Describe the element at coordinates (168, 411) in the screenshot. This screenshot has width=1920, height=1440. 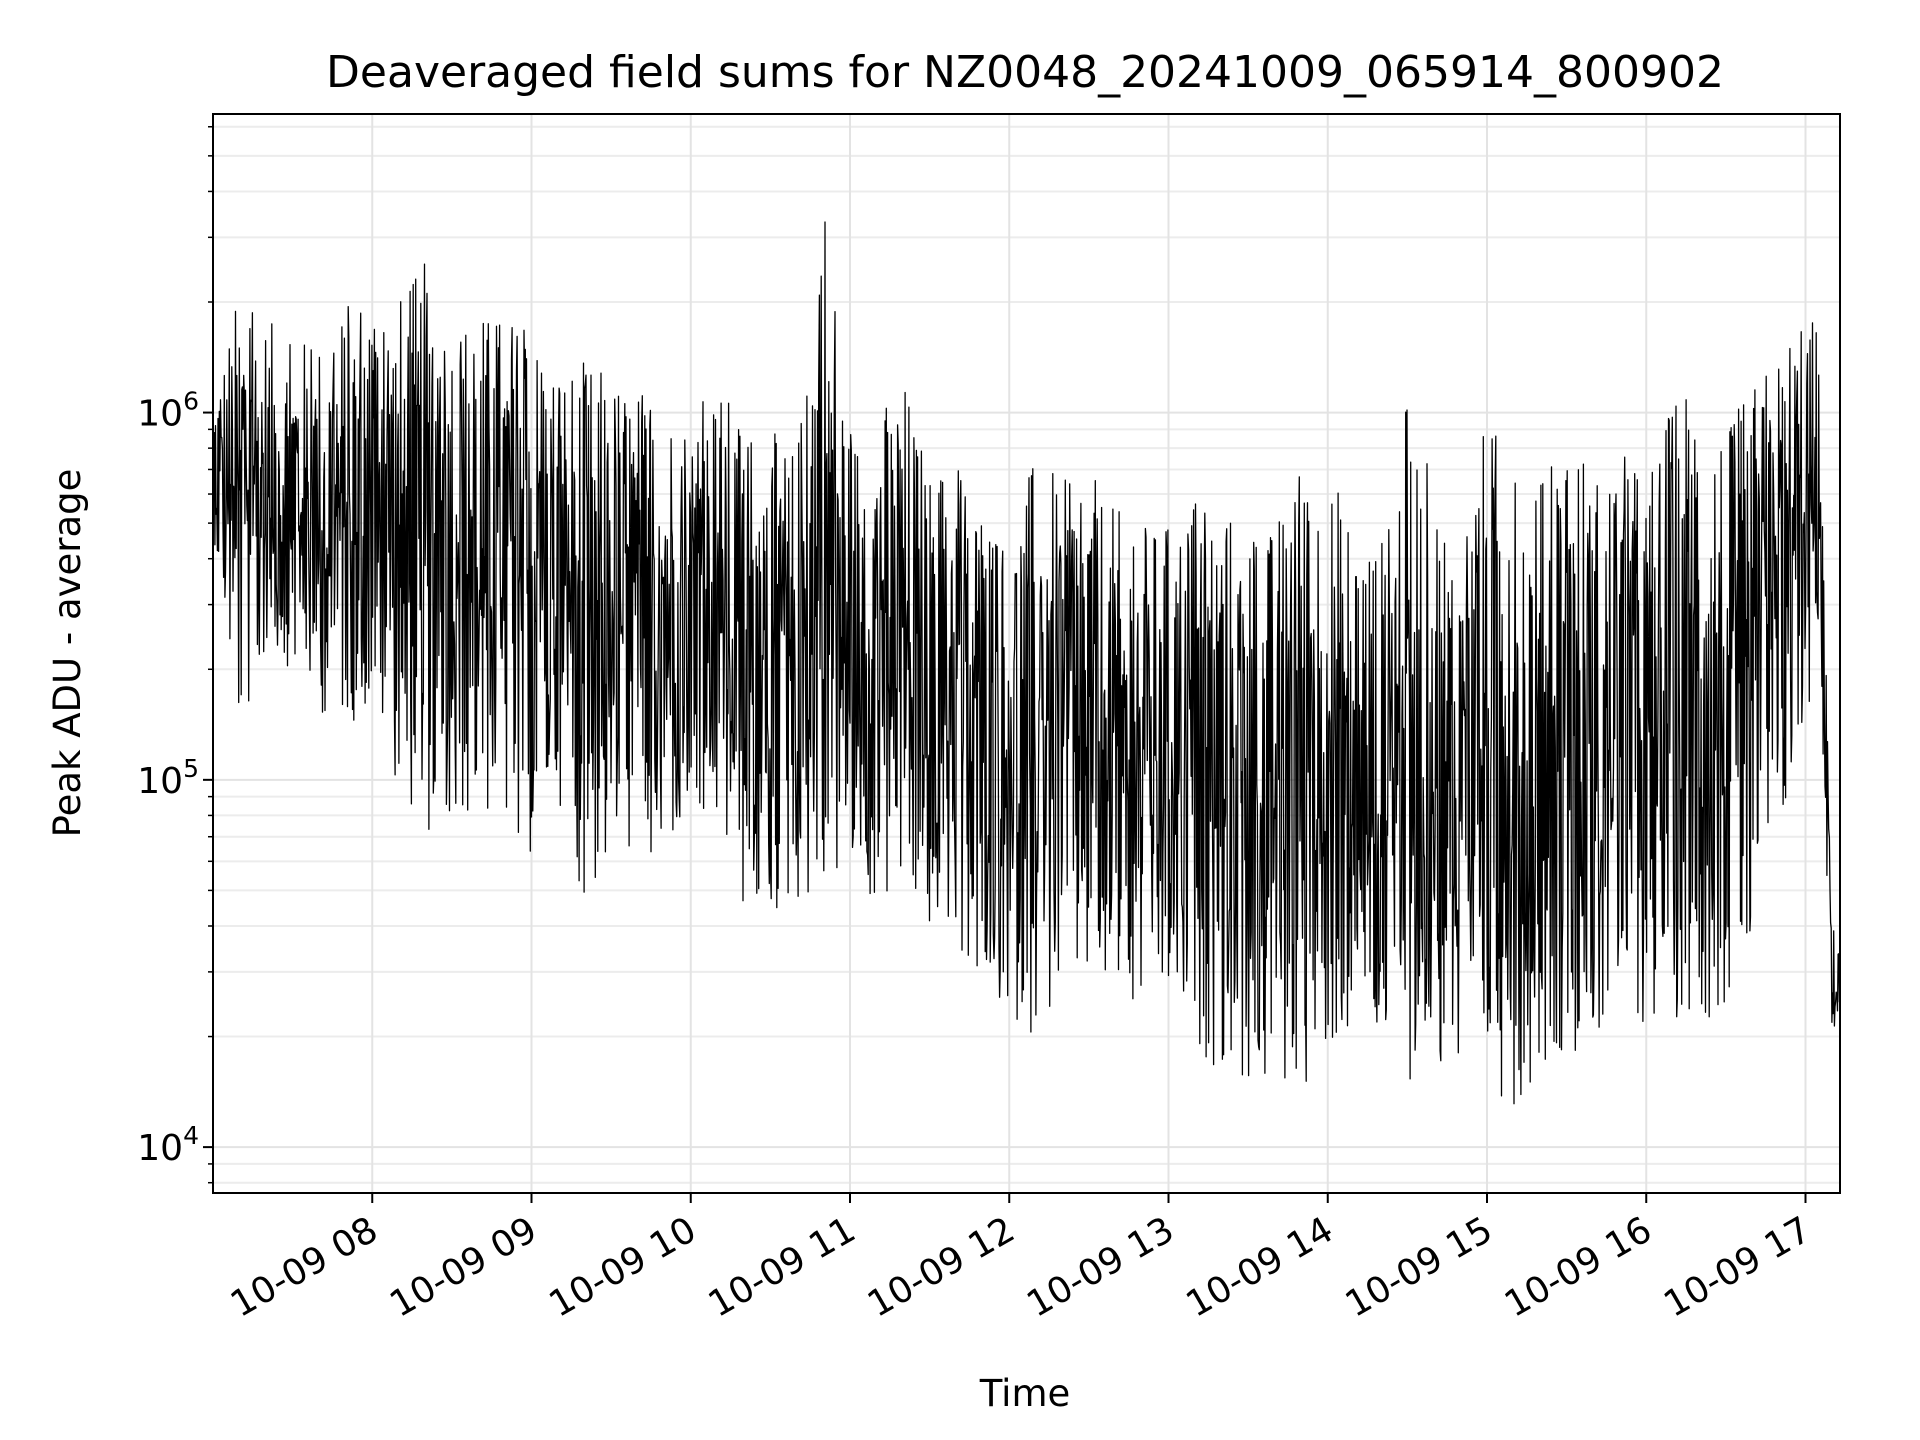
I see `y-tick-label: 10⁶` at that location.